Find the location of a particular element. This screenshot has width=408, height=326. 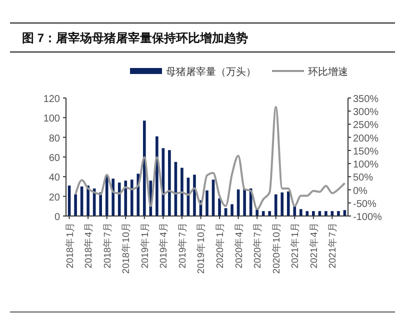

y2-tick-label: 50% is located at coordinates (363, 178).